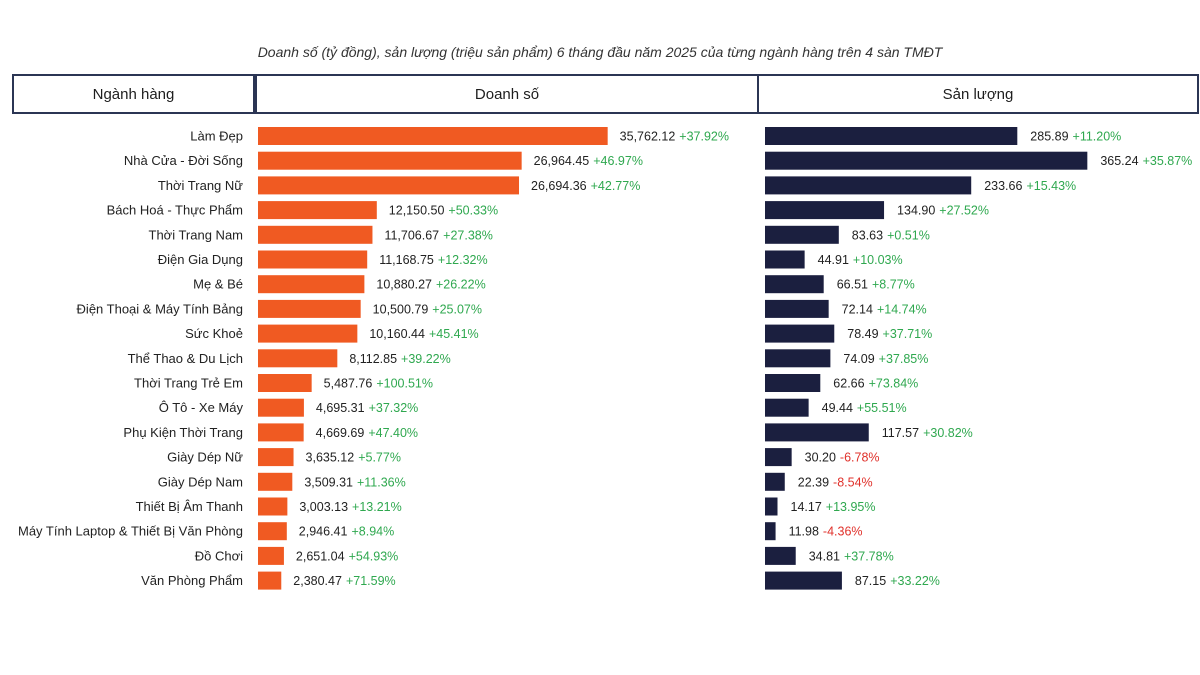 The height and width of the screenshot is (675, 1200). What do you see at coordinates (900, 433) in the screenshot?
I see `volume-value-label: 117.57` at bounding box center [900, 433].